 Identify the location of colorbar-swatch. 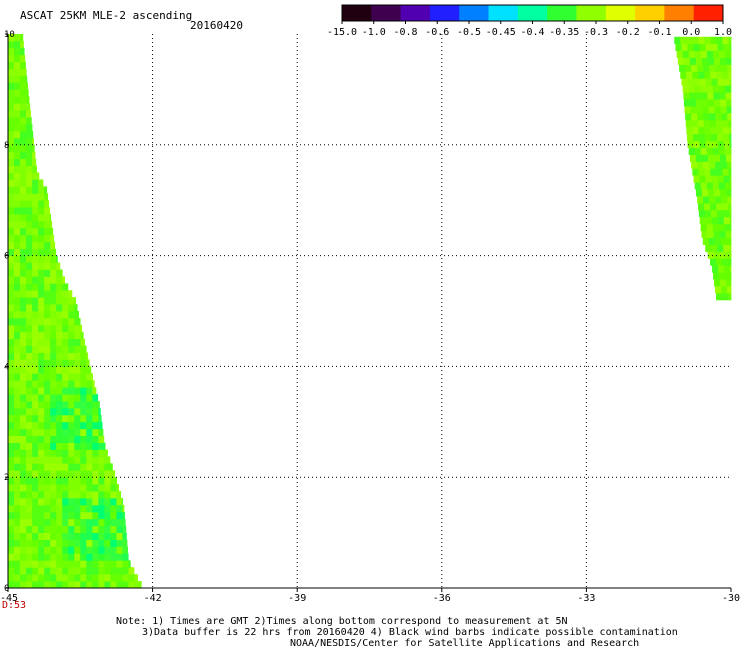
(562, 13).